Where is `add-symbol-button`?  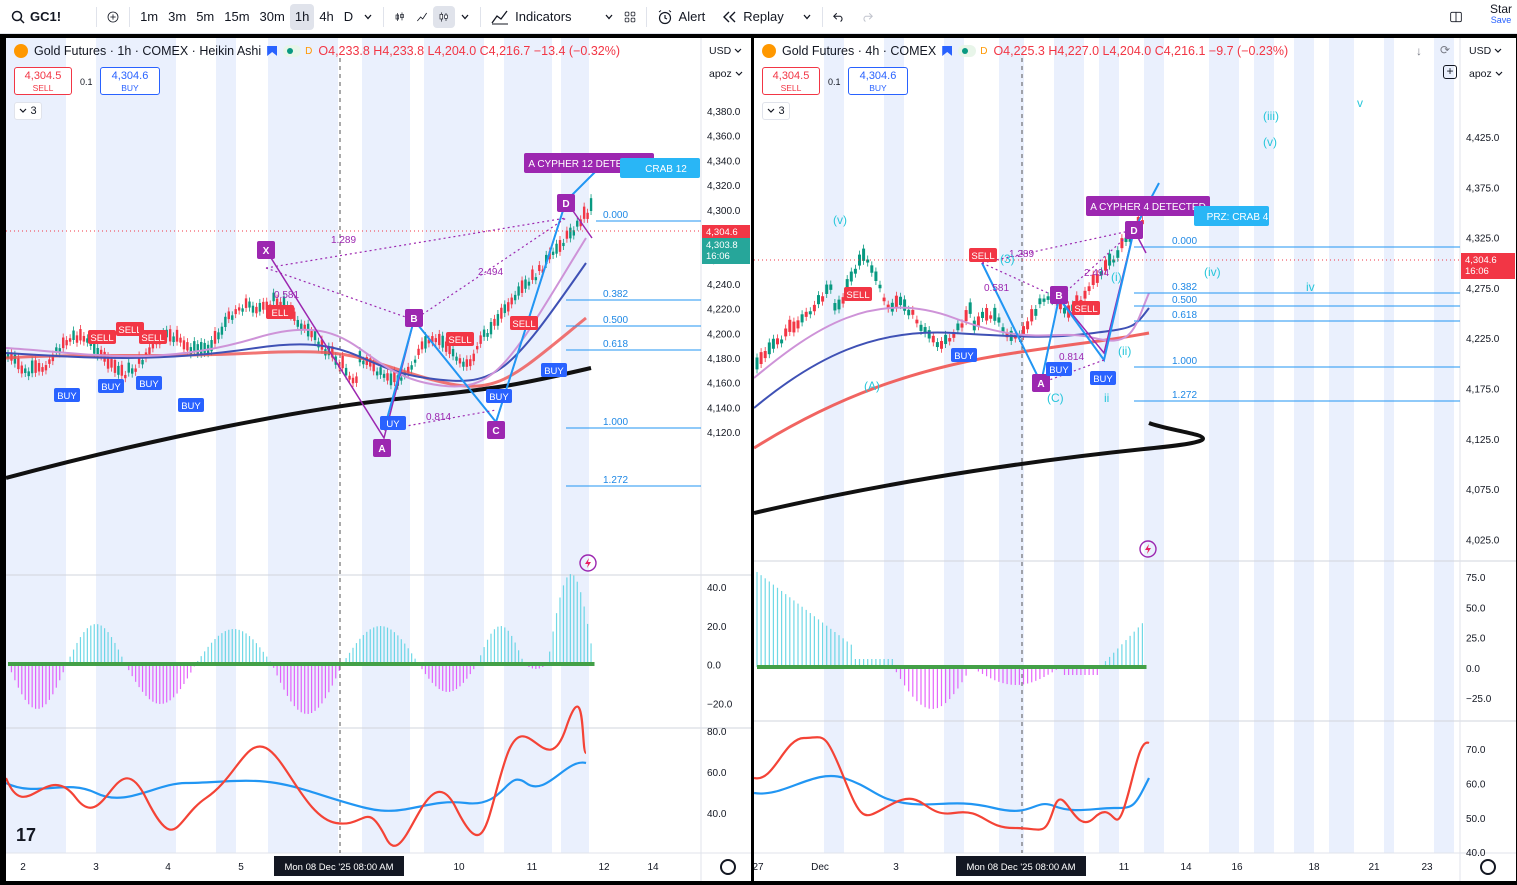 add-symbol-button is located at coordinates (113, 17).